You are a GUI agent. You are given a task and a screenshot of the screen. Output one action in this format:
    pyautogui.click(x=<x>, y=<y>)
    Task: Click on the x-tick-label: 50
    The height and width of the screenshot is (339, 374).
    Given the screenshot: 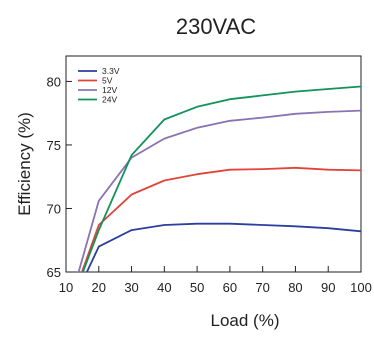 What is the action you would take?
    pyautogui.click(x=197, y=287)
    